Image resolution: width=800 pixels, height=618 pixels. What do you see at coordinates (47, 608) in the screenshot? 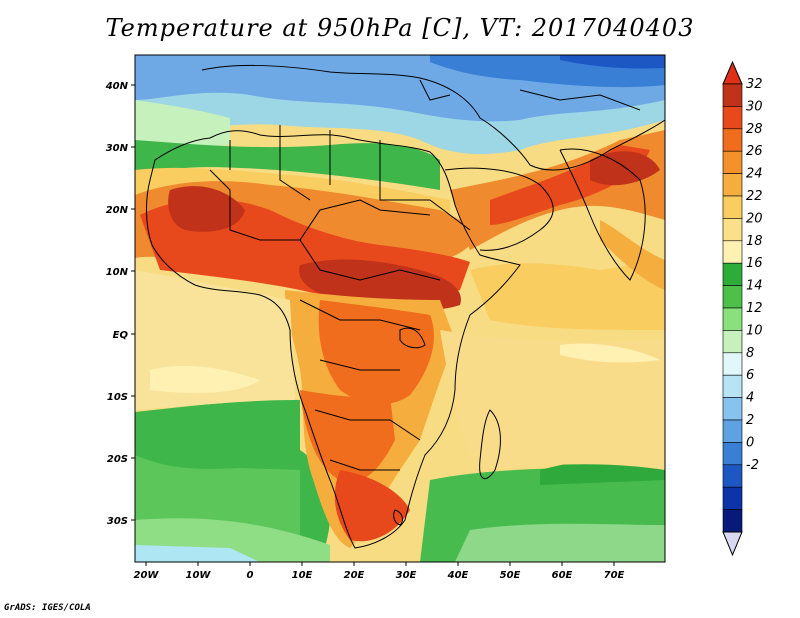
I see `software-credit: GrADS: IGES/COLA` at bounding box center [47, 608].